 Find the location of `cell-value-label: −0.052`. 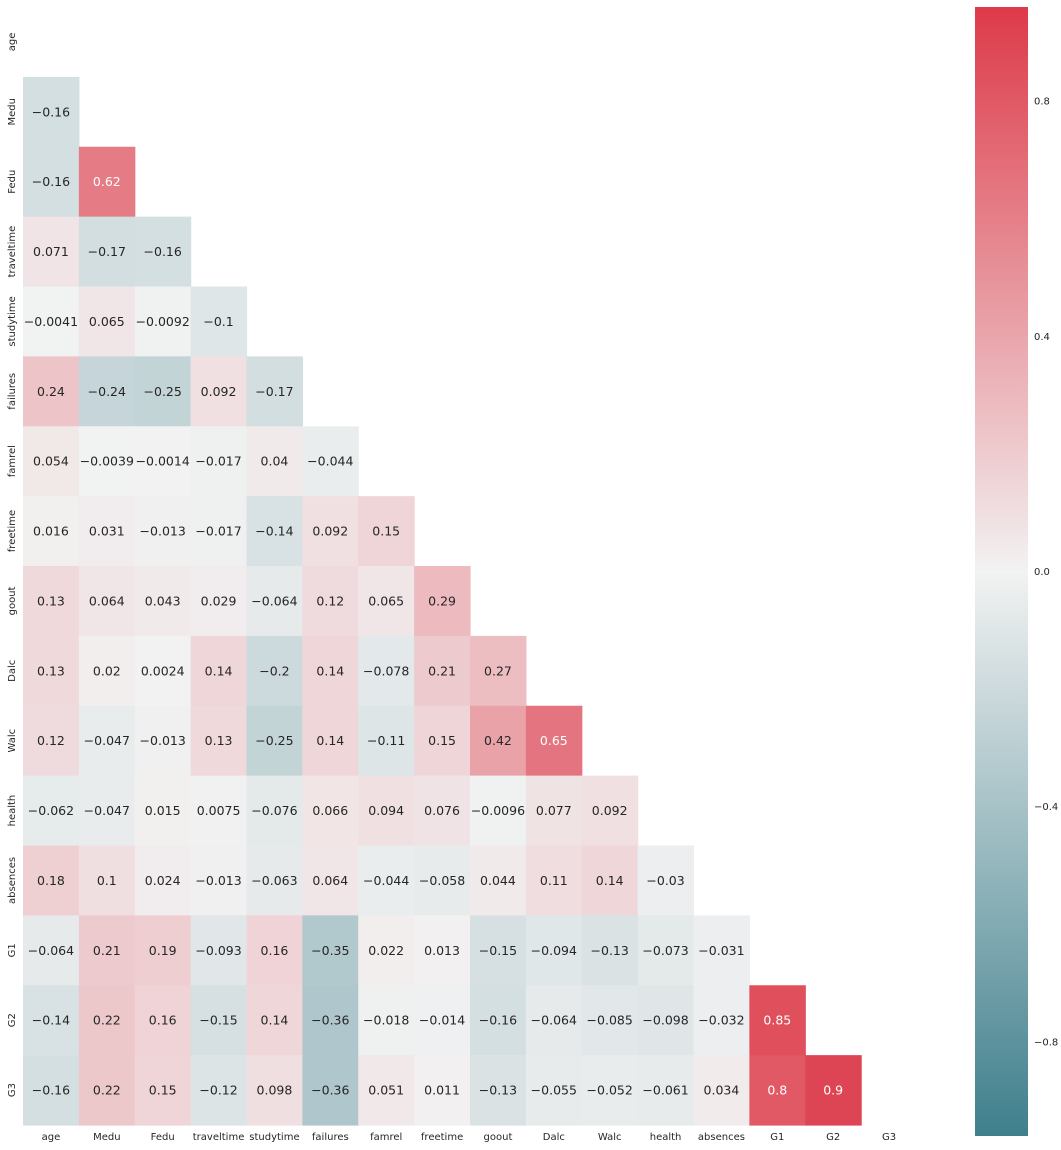

cell-value-label: −0.052 is located at coordinates (610, 1090).